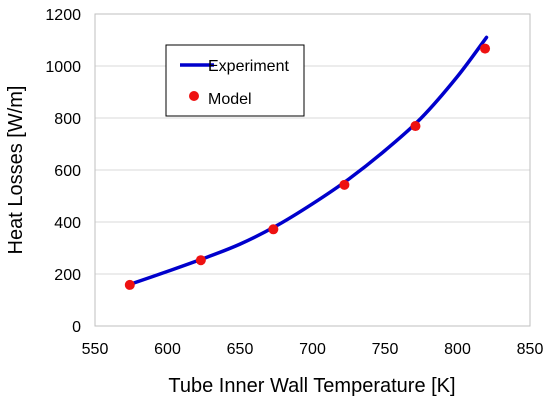 The image size is (550, 404). What do you see at coordinates (311, 386) in the screenshot?
I see `x-axis-title: Tube Inner Wall Temperature [K]` at bounding box center [311, 386].